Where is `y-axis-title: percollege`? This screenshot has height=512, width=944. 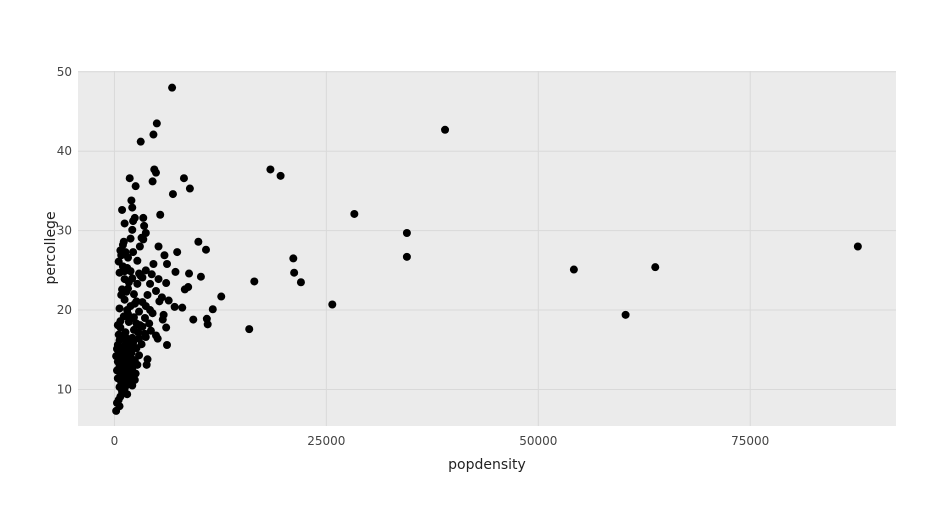 y-axis-title: percollege is located at coordinates (51, 247).